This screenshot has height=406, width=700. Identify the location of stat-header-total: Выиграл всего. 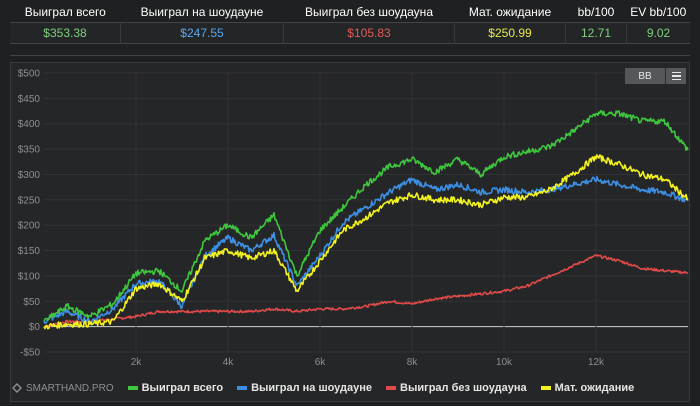
(65, 12).